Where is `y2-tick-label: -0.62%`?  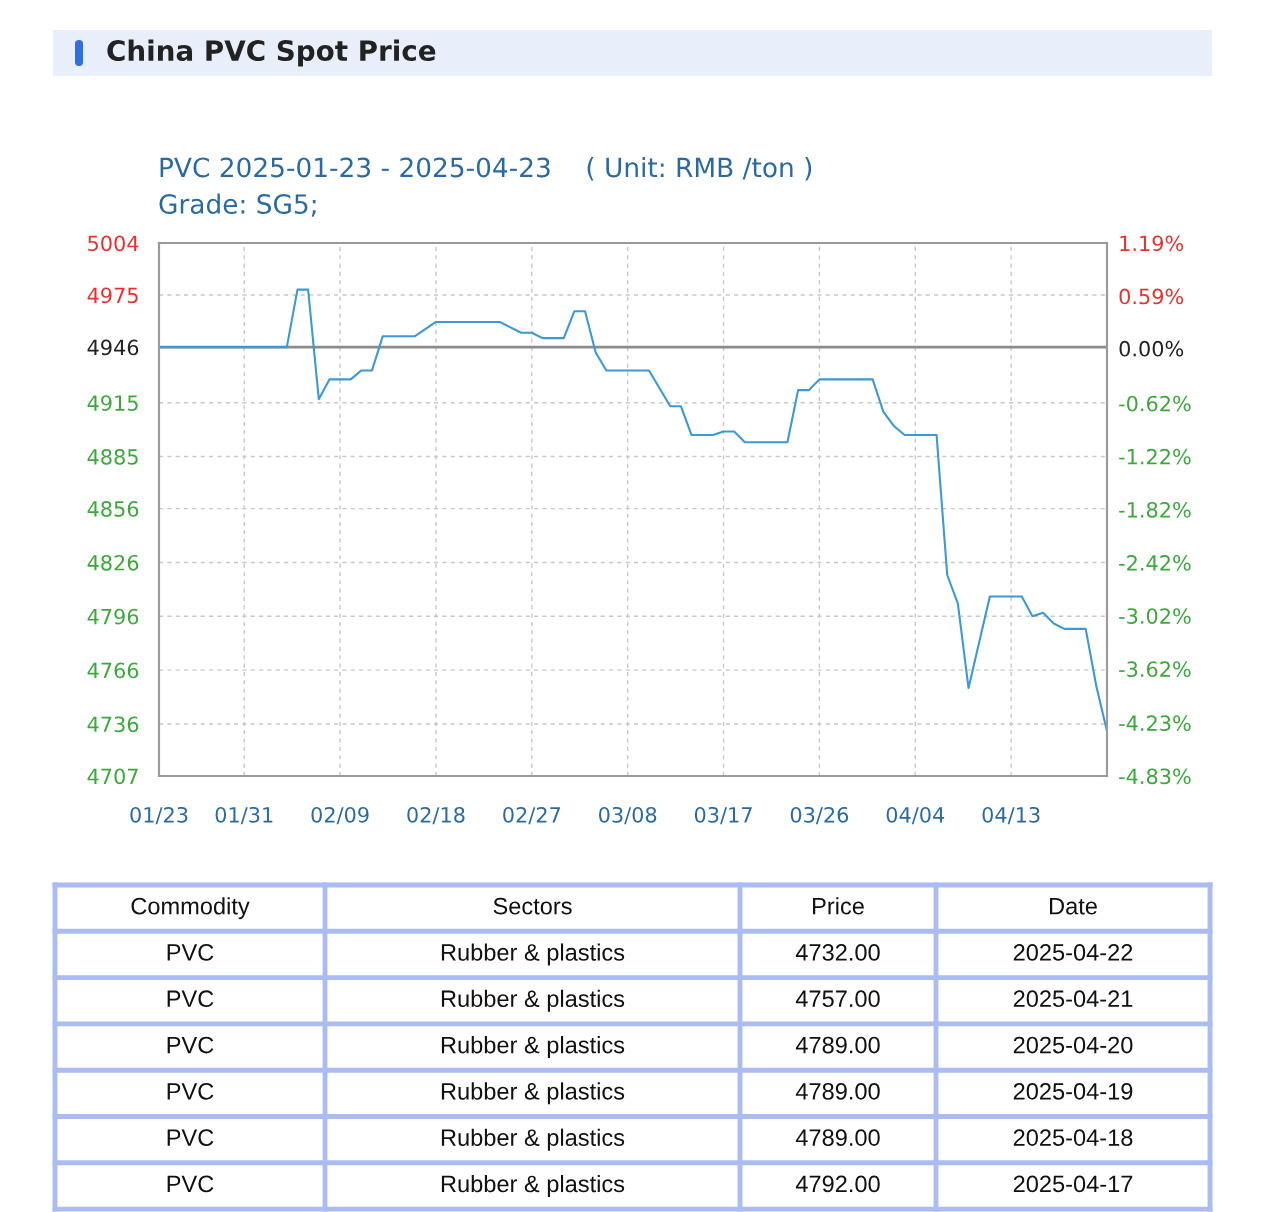
y2-tick-label: -0.62% is located at coordinates (1155, 403).